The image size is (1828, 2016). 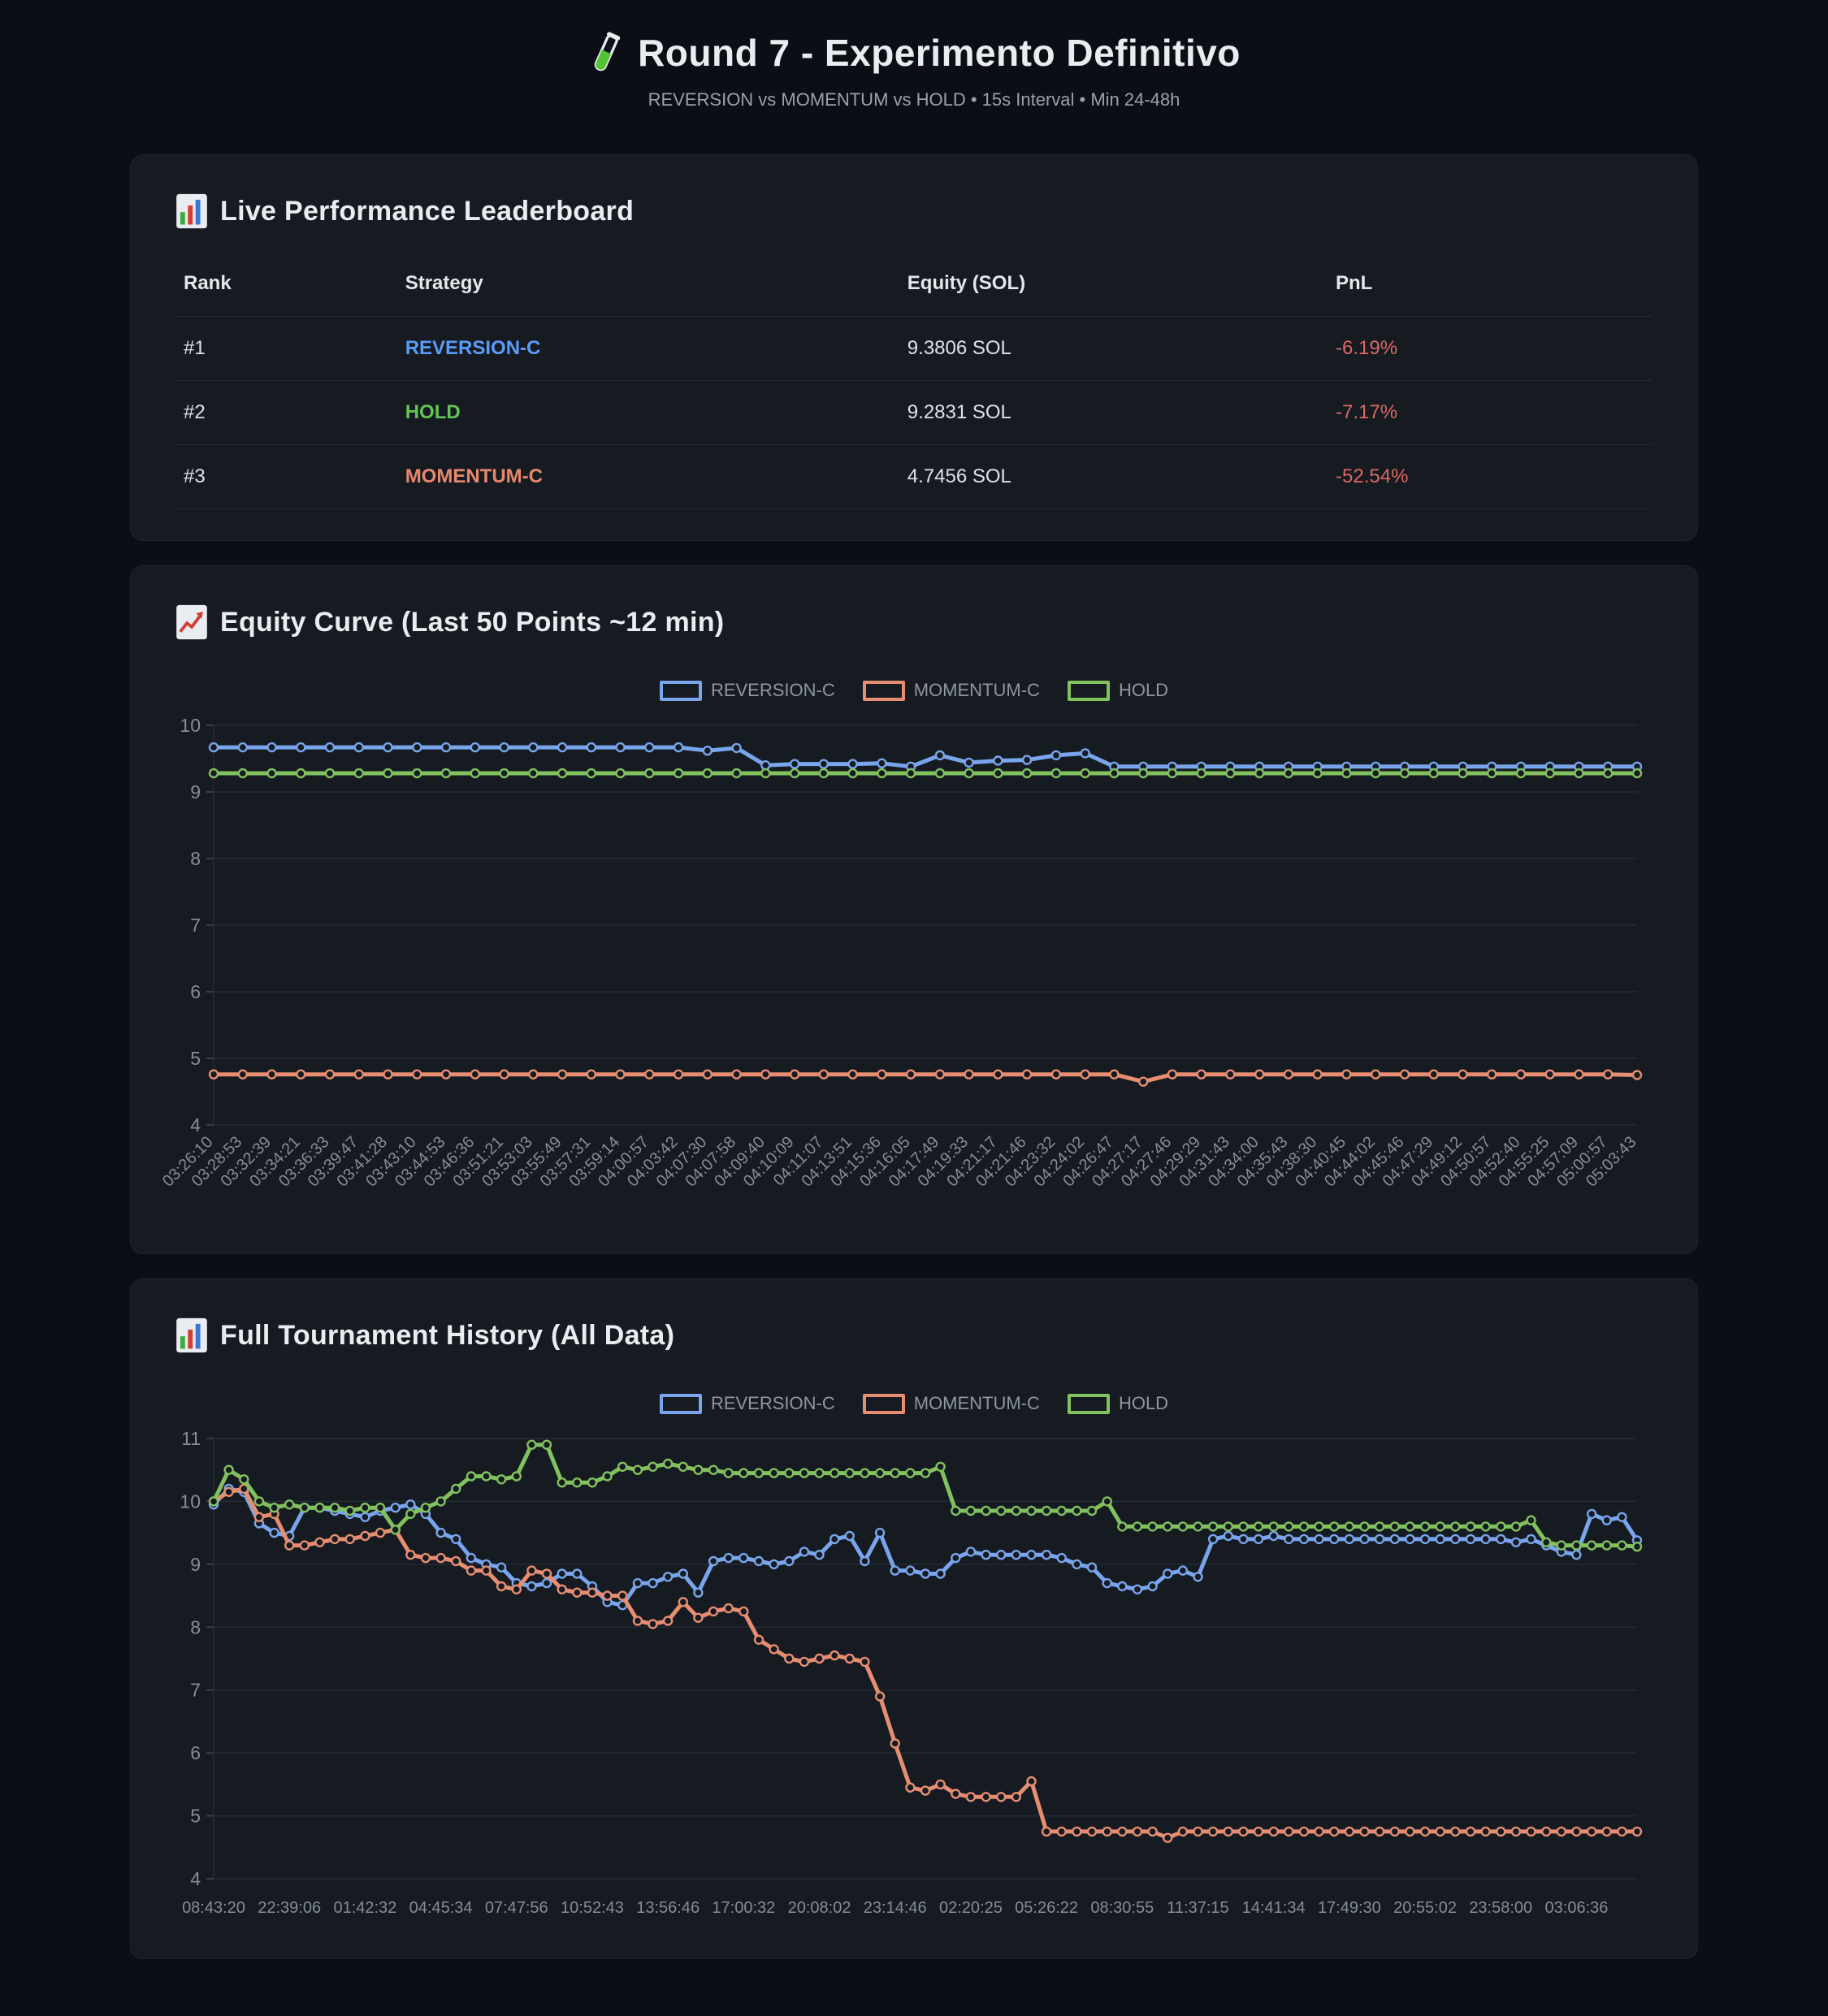 I want to click on svg-text: 22:39:06, so click(x=289, y=1908).